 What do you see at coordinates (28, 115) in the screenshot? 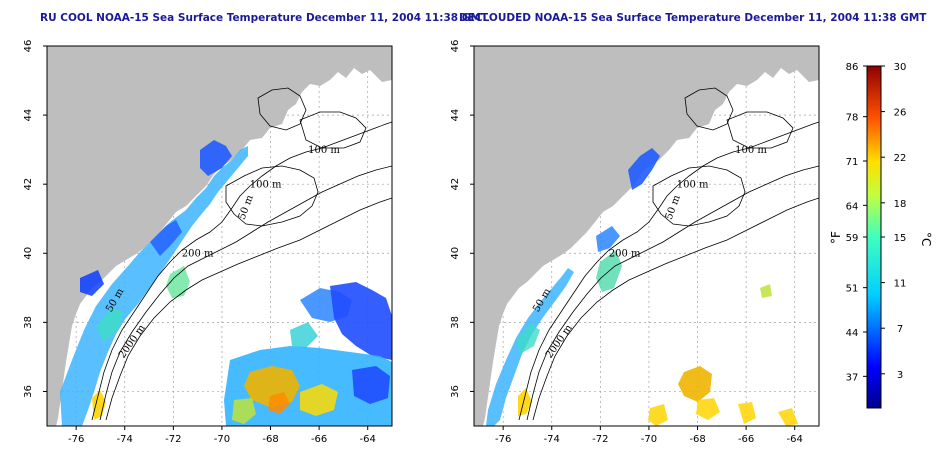
I see `left-lat-tick-label: 44` at bounding box center [28, 115].